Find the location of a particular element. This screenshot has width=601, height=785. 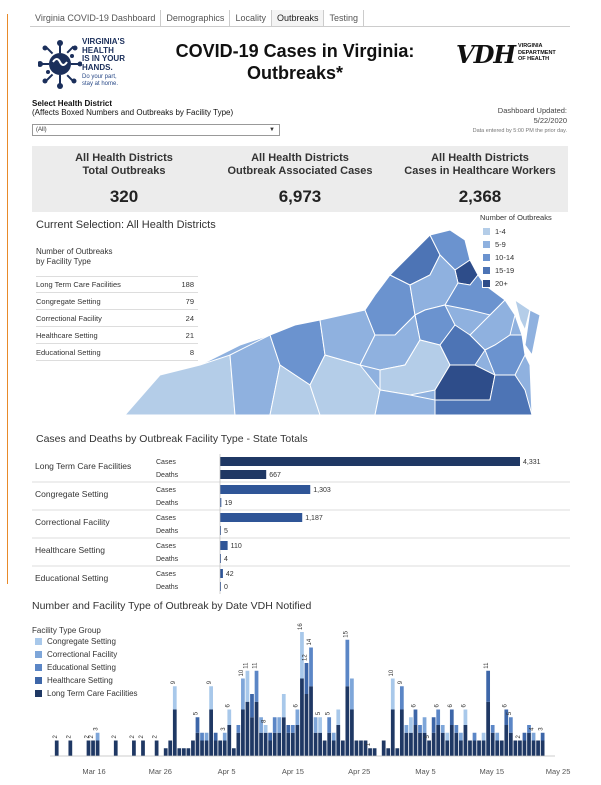

tab-outbreaks: Outbreaks is located at coordinates (298, 18).